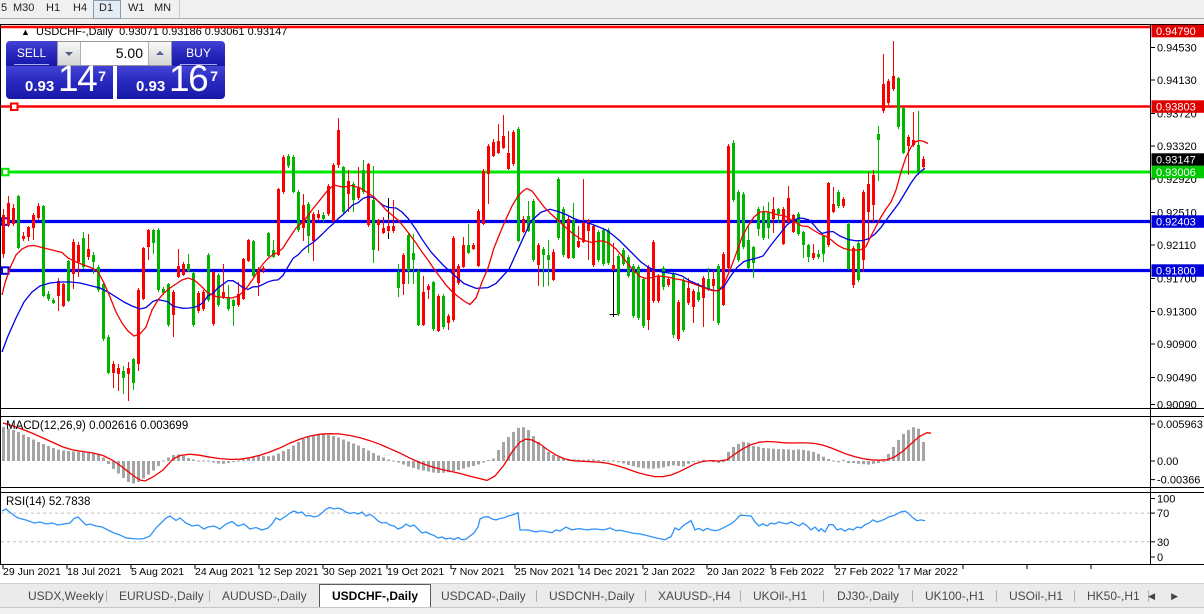 This screenshot has height=614, width=1204. Describe the element at coordinates (1176, 272) in the screenshot. I see `svg-text: 0.91800` at that location.